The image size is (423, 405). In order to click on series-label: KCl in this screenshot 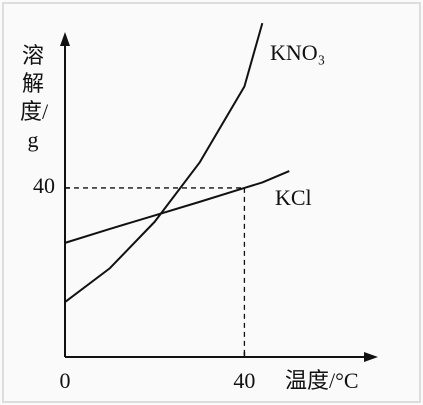, I will do `click(293, 197)`.